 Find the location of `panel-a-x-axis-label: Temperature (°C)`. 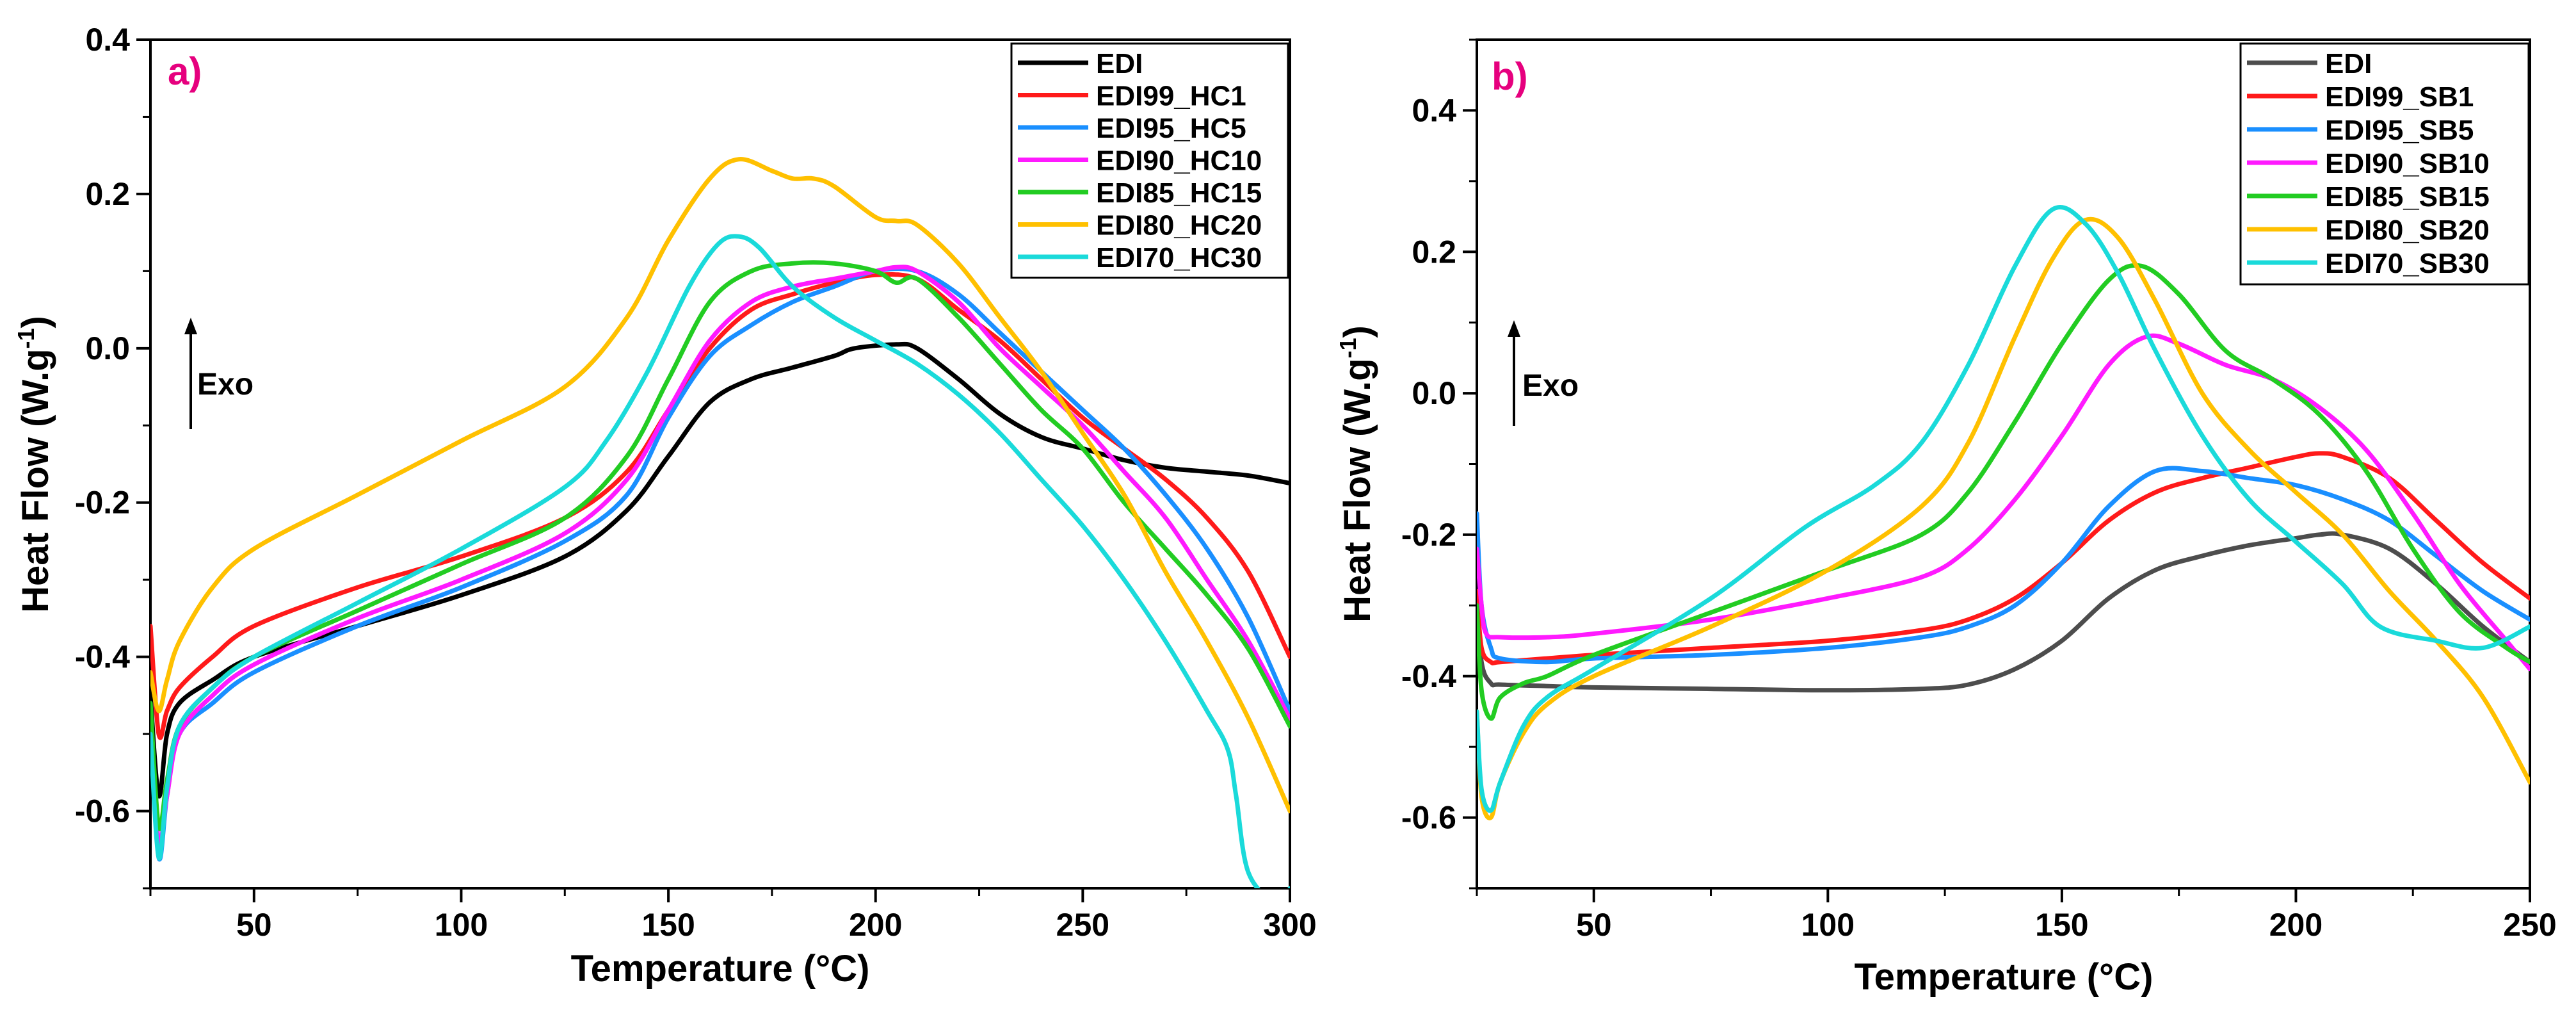

panel-a-x-axis-label: Temperature (°C) is located at coordinates (720, 969).